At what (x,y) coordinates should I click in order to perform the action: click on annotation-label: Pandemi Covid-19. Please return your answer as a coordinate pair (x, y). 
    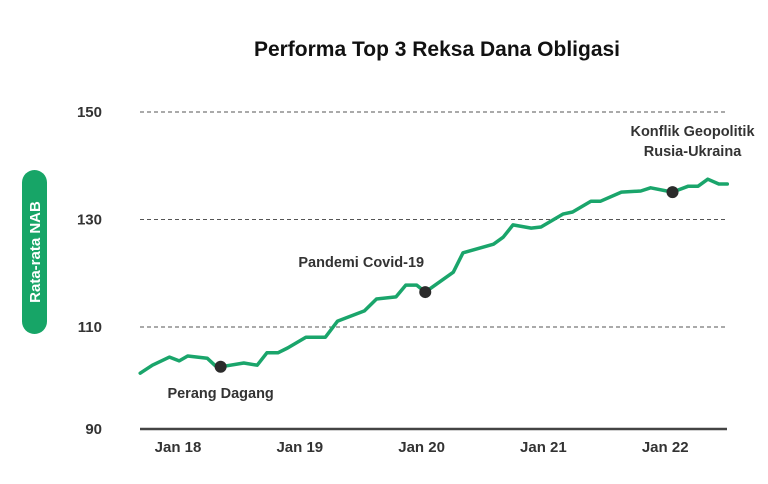
    Looking at the image, I should click on (361, 263).